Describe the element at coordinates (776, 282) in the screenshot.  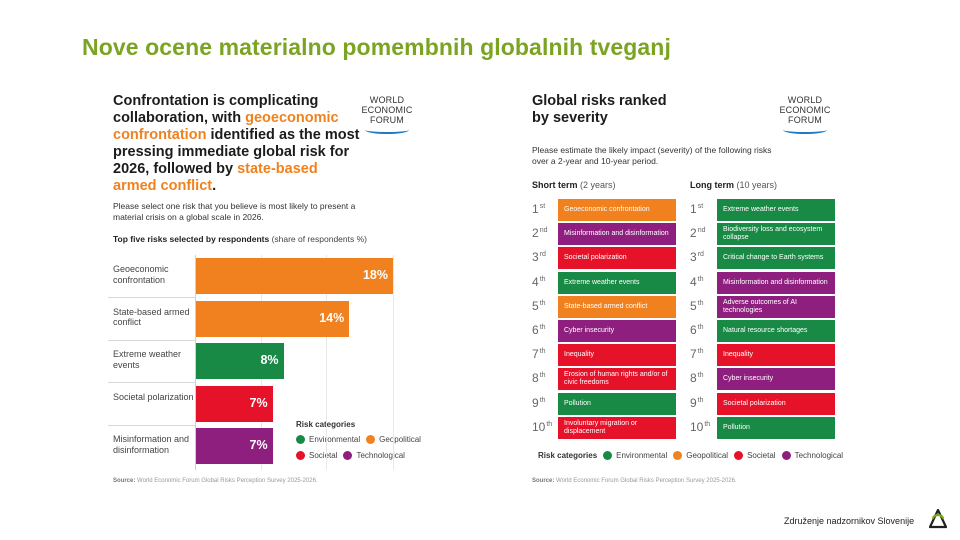
I see `long-term-risk-item: Misinformation and disinformation` at that location.